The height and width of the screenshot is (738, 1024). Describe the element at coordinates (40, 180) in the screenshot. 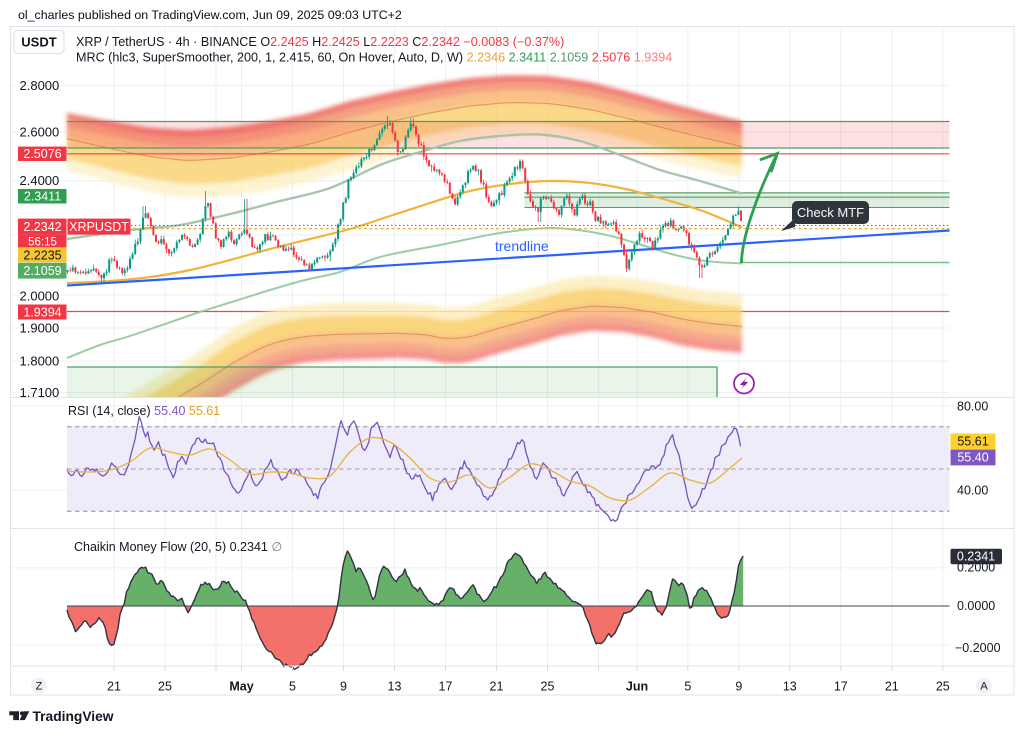

I see `svg-text: 2.4000` at that location.